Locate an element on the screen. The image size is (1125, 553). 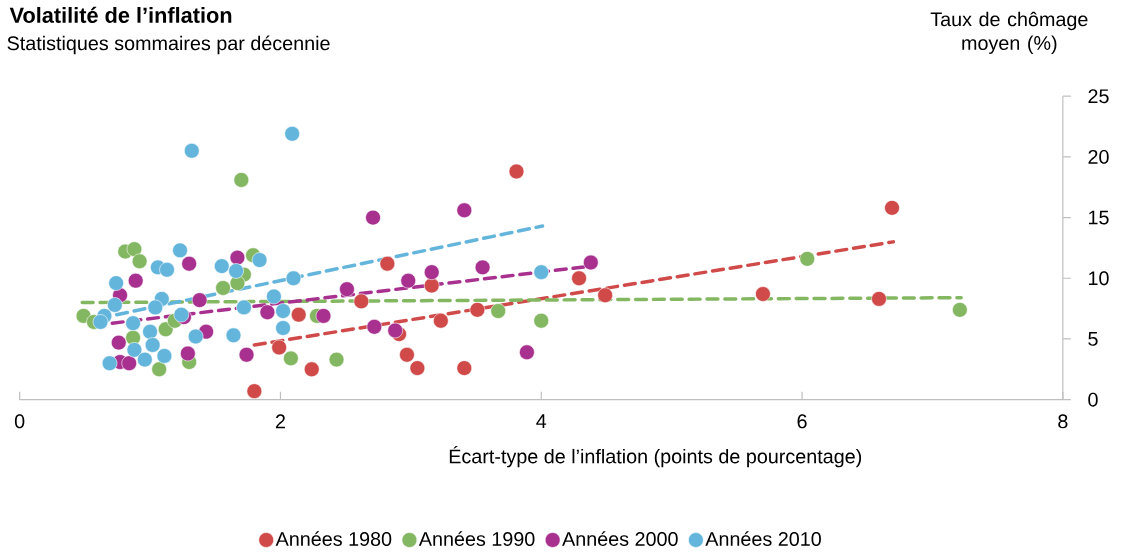
y-axis-title: Taux de chômage moyen (%) is located at coordinates (1009, 33).